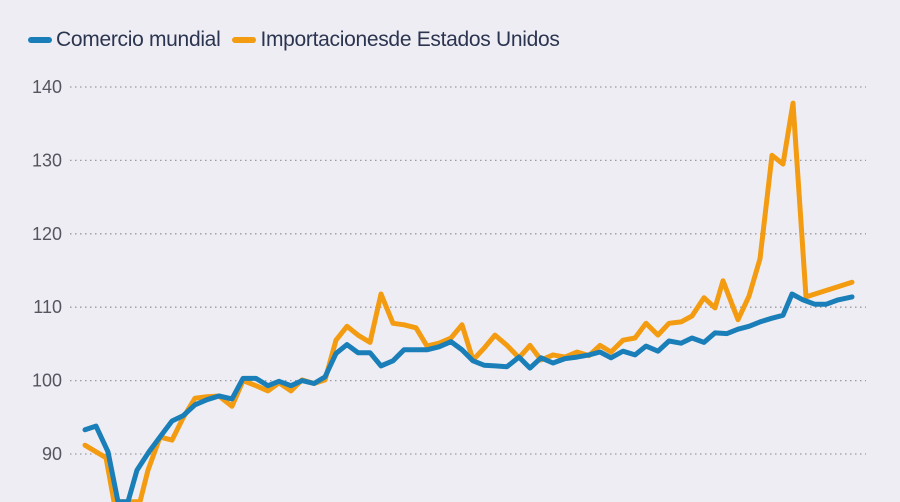 This screenshot has width=900, height=502. Describe the element at coordinates (138, 39) in the screenshot. I see `legend-label-world-trade: Comercio mundial` at that location.